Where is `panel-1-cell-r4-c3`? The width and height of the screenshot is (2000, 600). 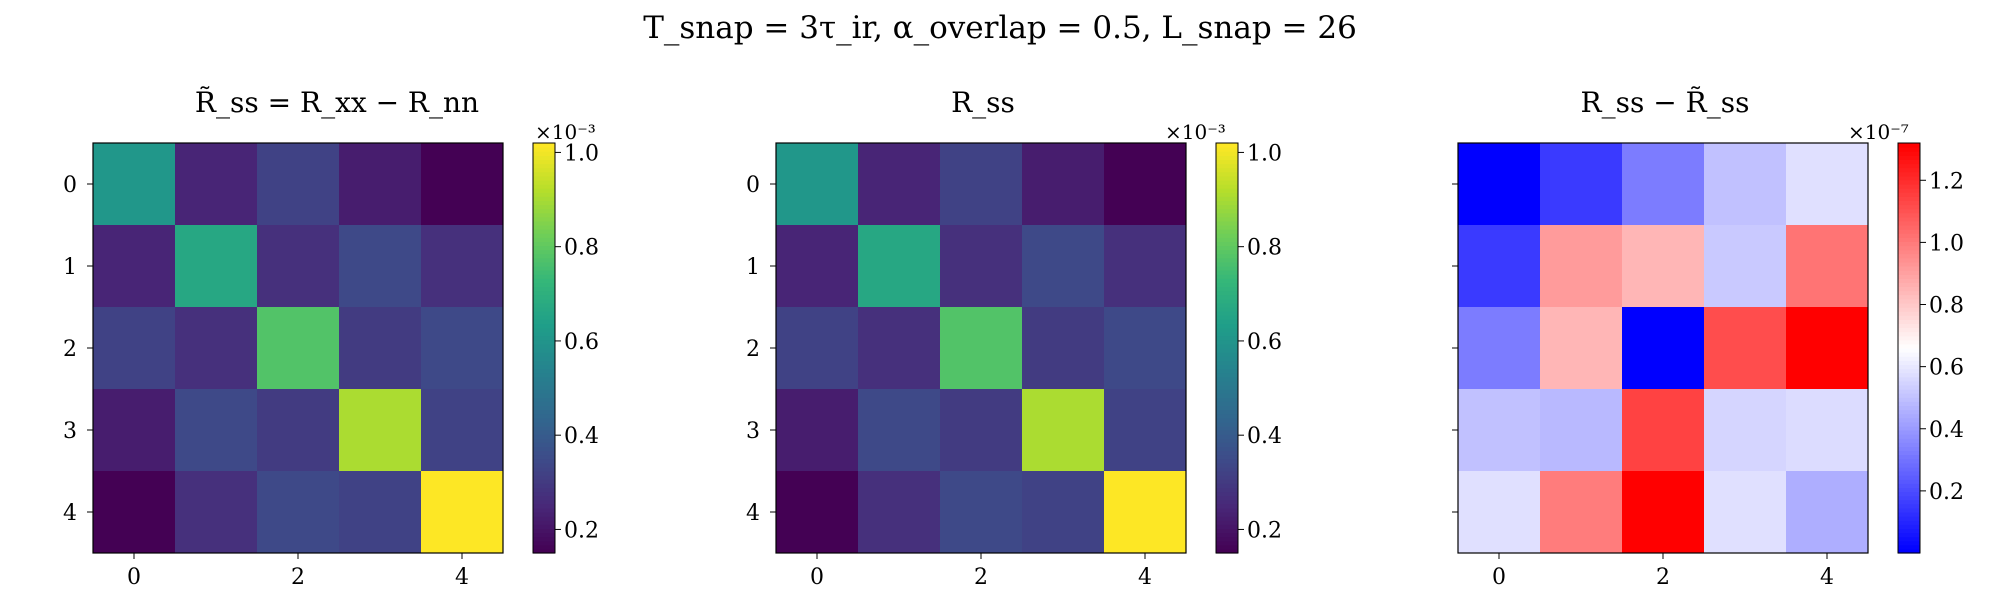
panel-1-cell-r4-c3 is located at coordinates (380, 512).